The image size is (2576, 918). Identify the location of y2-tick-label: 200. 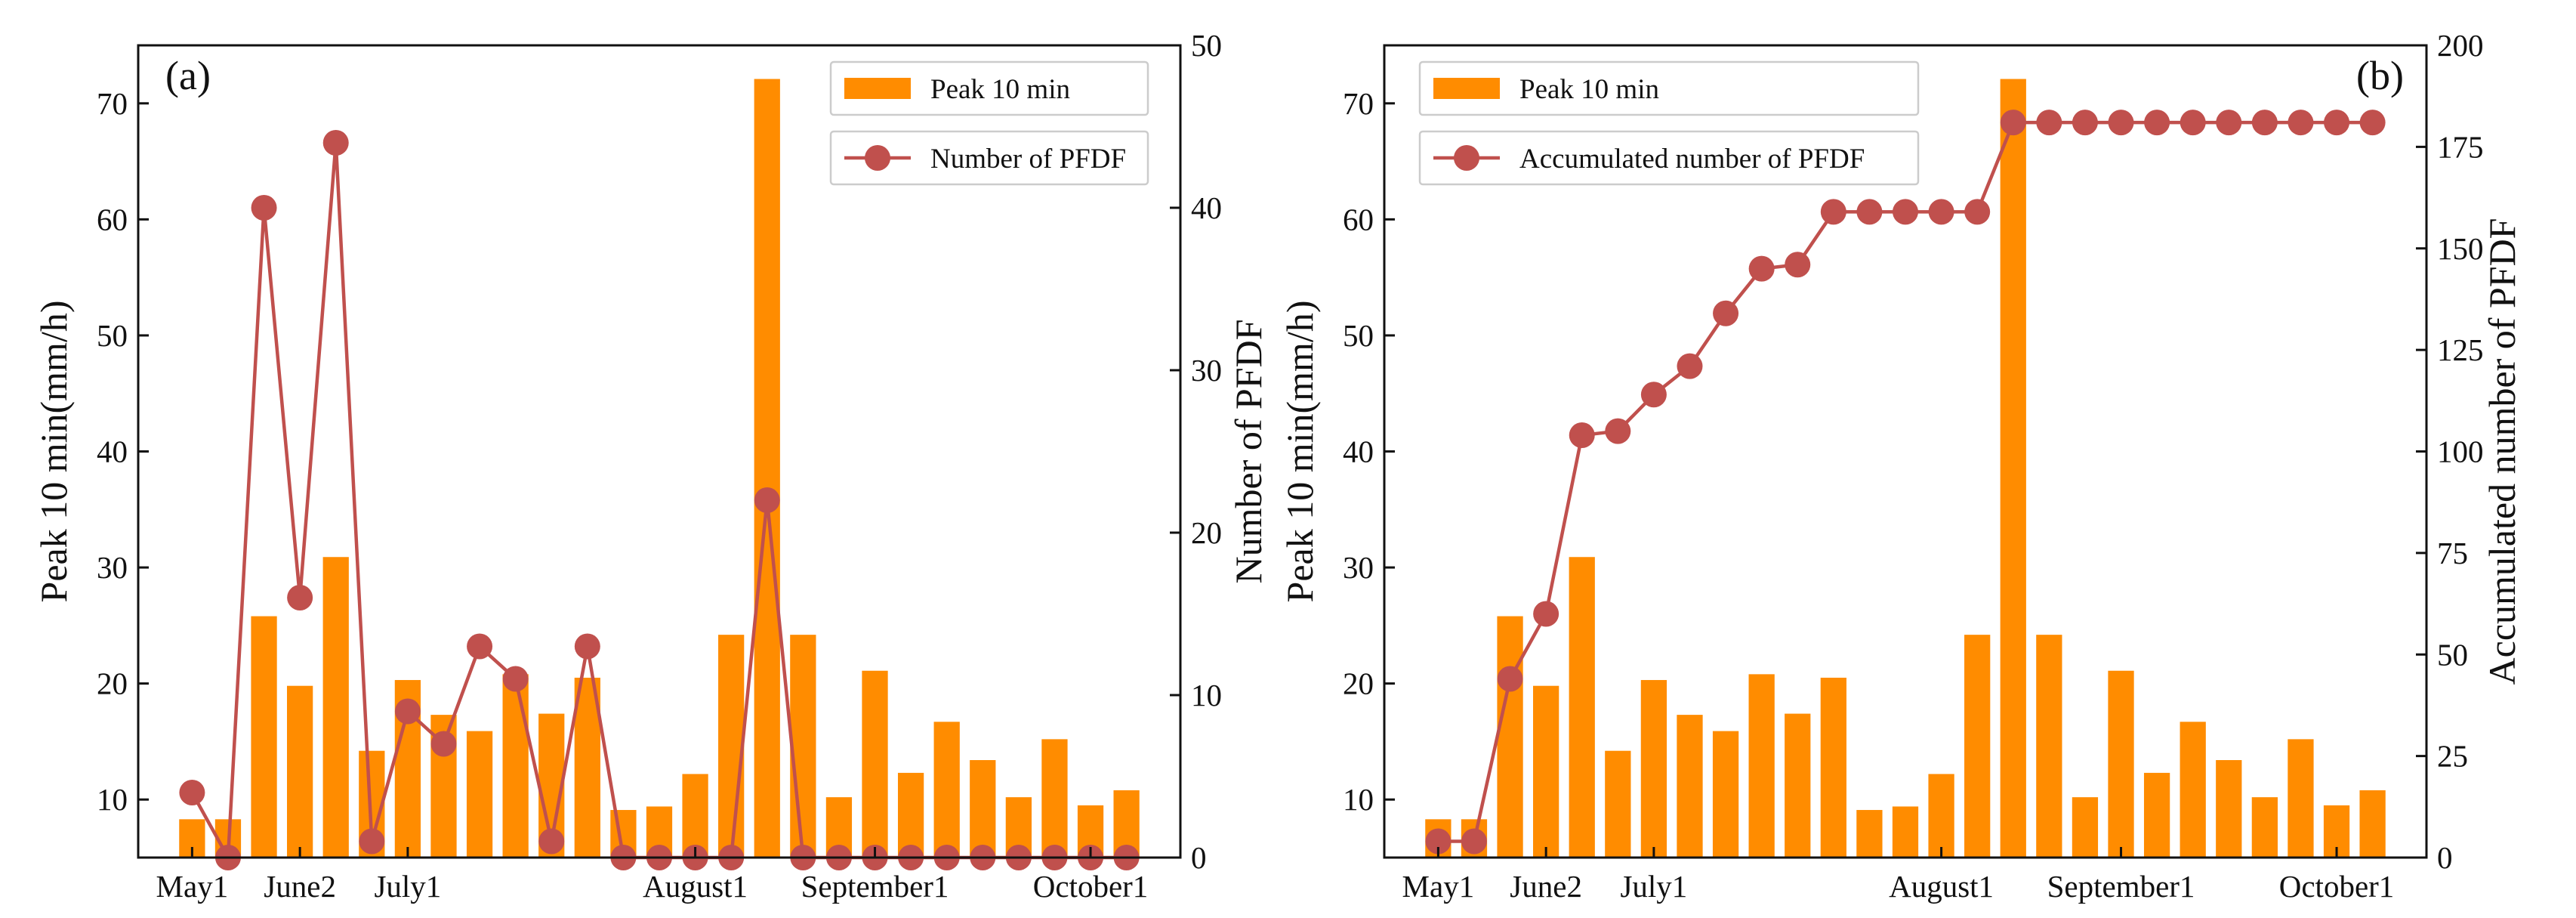
(2460, 45).